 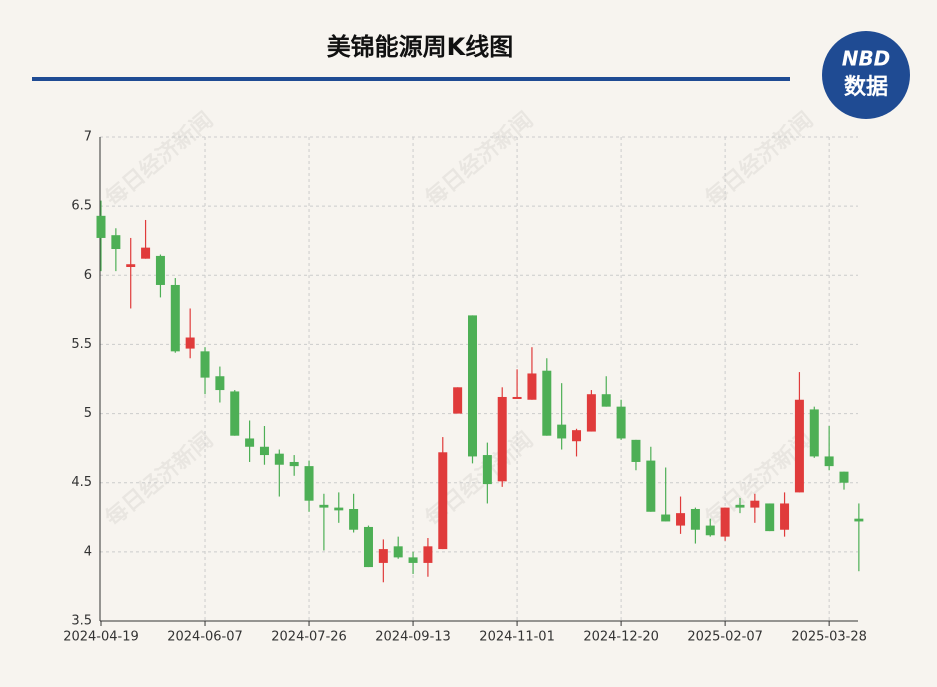 What do you see at coordinates (413, 637) in the screenshot?
I see `x-tick-label: 2024-09-13` at bounding box center [413, 637].